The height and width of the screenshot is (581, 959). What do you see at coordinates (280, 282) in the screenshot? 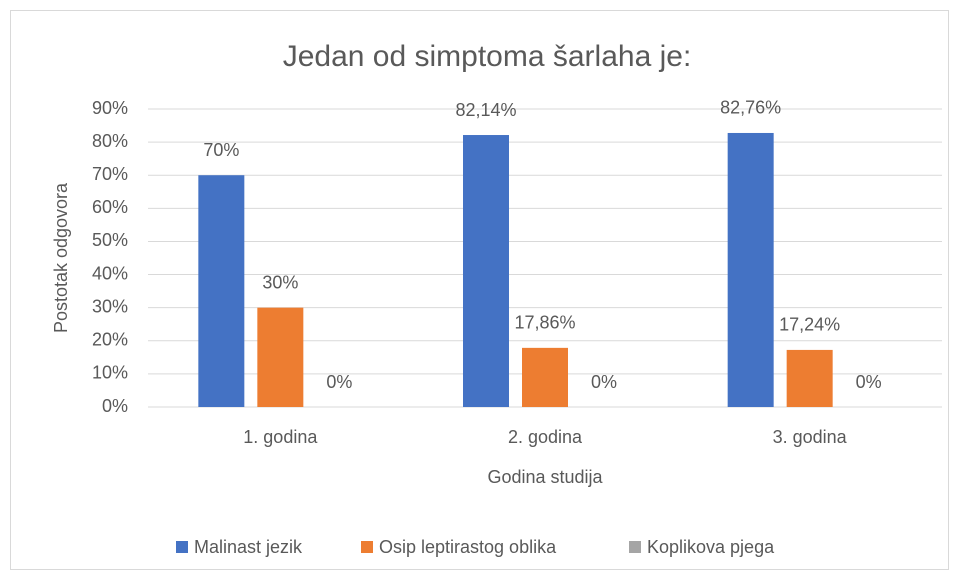
I see `data-label: 30%` at bounding box center [280, 282].